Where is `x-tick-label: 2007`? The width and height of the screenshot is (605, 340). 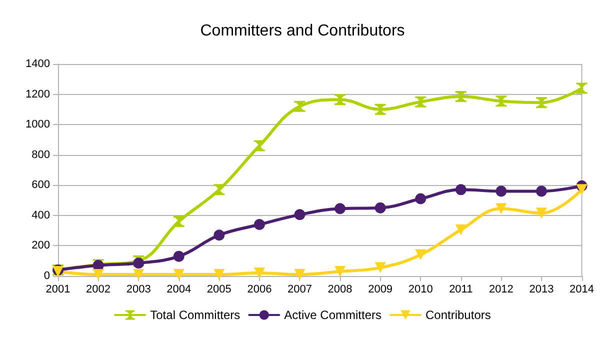
x-tick-label: 2007 is located at coordinates (299, 290).